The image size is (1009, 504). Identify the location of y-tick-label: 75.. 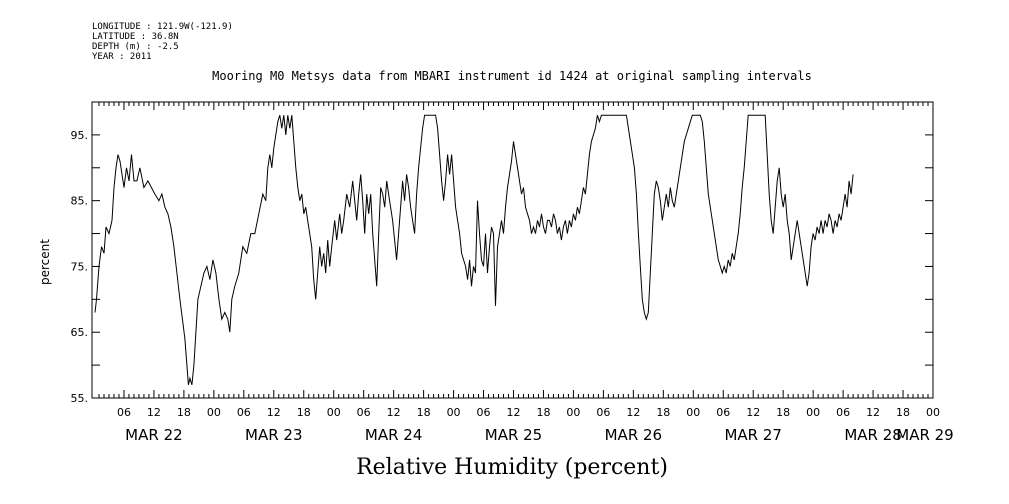
(80, 266).